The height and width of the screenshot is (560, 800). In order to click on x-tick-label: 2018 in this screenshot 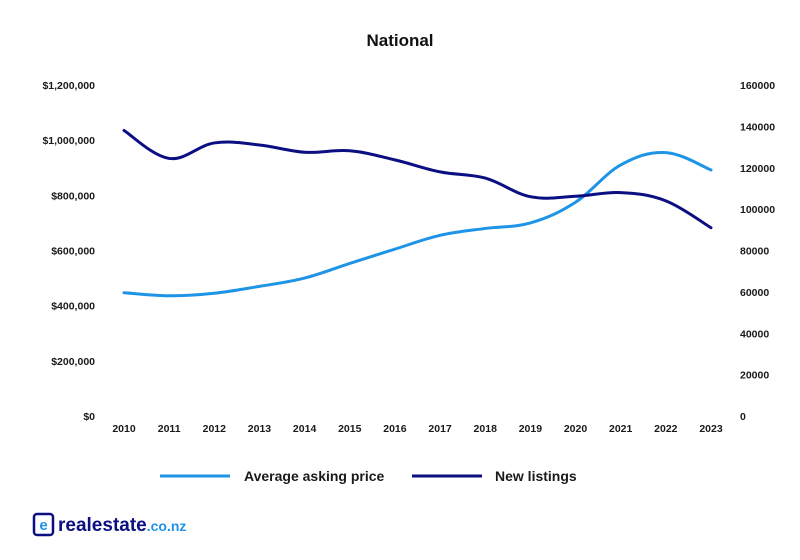, I will do `click(486, 429)`.